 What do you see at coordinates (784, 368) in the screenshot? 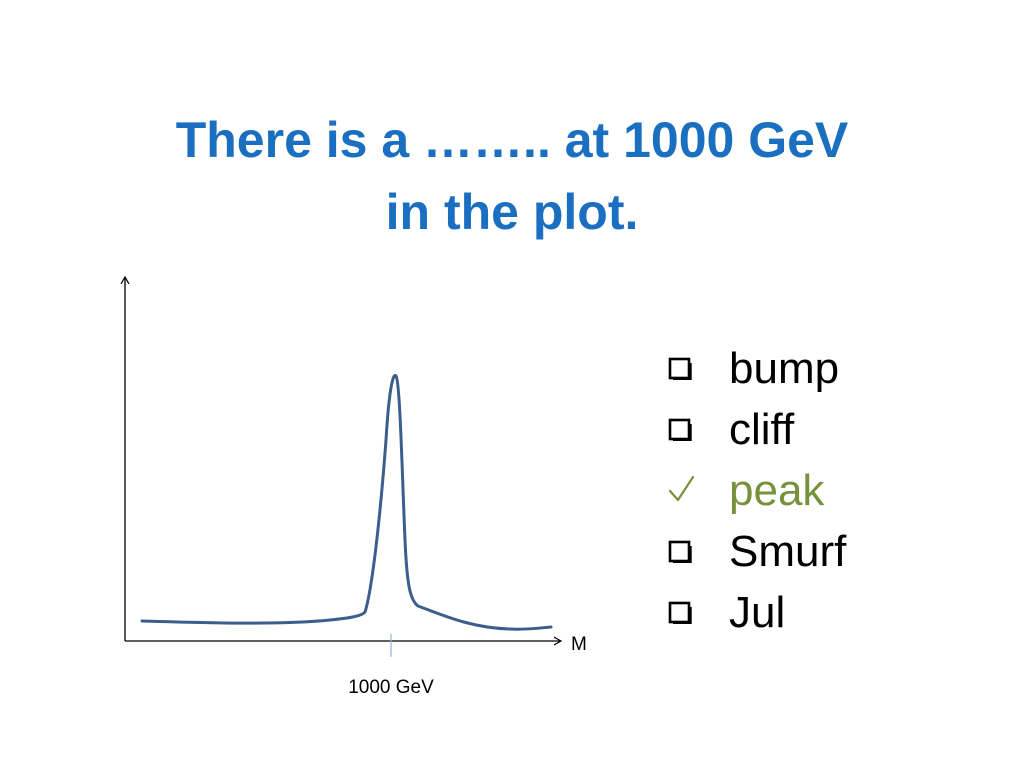
I see `option-label: bump` at bounding box center [784, 368].